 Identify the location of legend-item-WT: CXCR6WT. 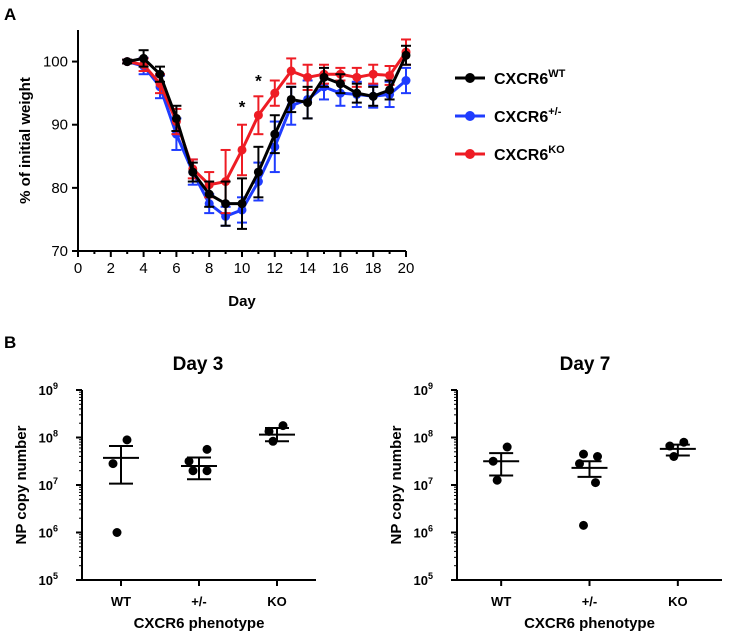
(510, 78).